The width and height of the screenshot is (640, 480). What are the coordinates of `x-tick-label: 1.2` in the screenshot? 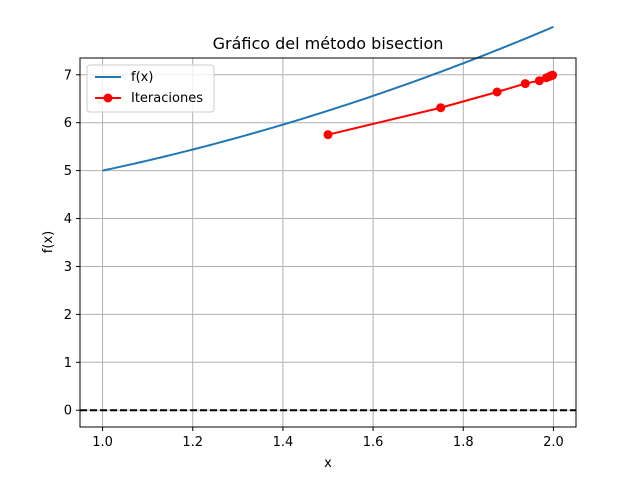 It's located at (192, 442).